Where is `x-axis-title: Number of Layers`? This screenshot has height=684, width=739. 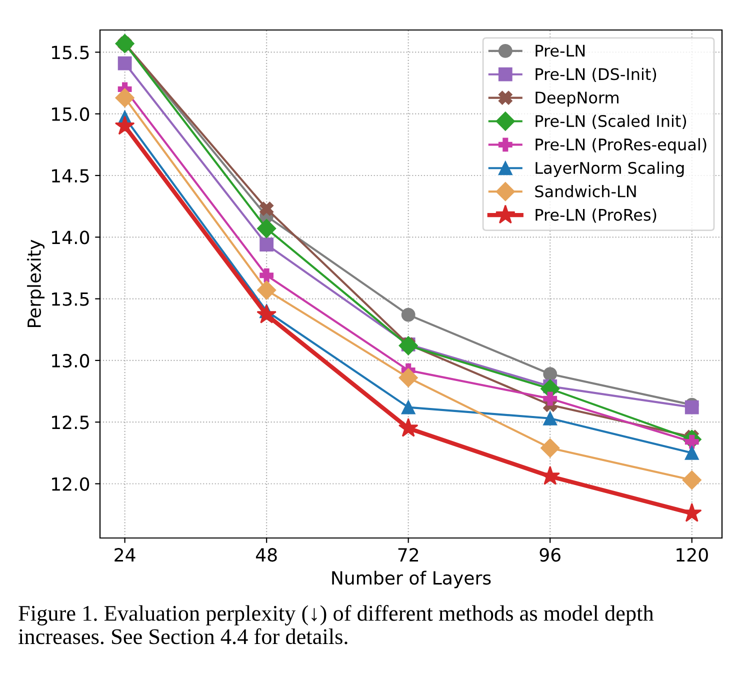 x-axis-title: Number of Layers is located at coordinates (411, 579).